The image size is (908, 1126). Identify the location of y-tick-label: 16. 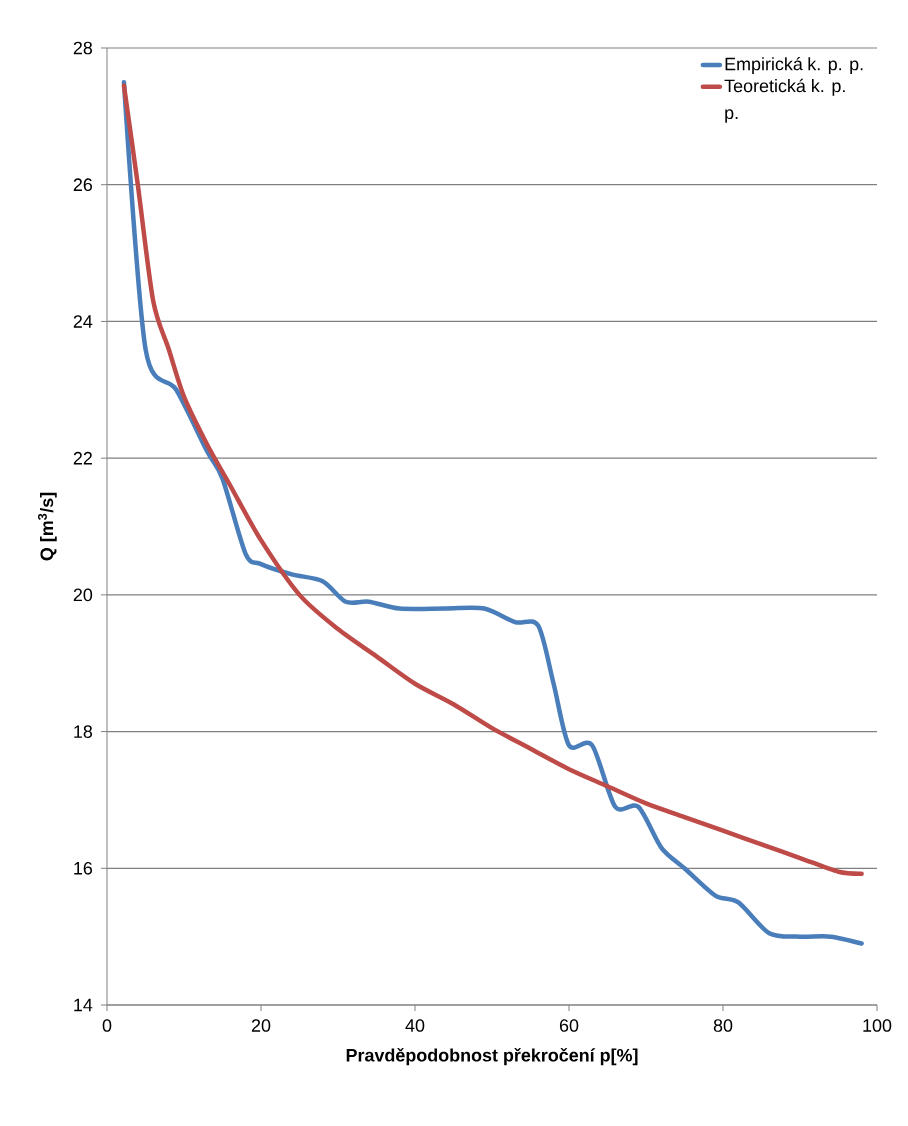
(83, 868).